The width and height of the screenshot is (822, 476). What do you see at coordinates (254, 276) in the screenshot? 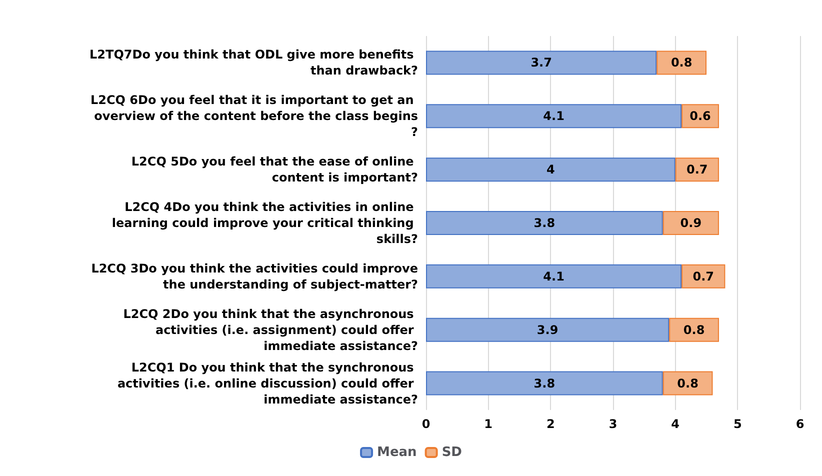
I see `y-tick-label: L2CQ 3Do you think the activities could improve the understanding of subject-matter?` at bounding box center [254, 276].